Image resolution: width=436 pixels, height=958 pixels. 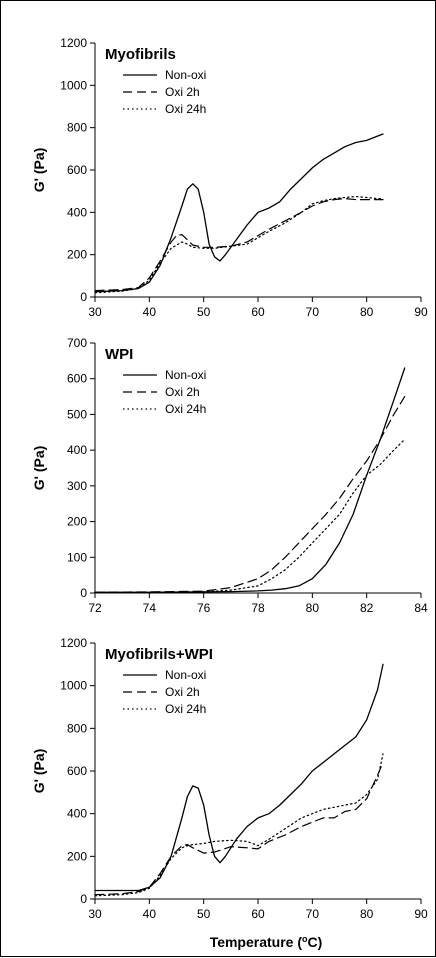 What do you see at coordinates (83, 297) in the screenshot?
I see `panel-1-y-tick-label: 0` at bounding box center [83, 297].